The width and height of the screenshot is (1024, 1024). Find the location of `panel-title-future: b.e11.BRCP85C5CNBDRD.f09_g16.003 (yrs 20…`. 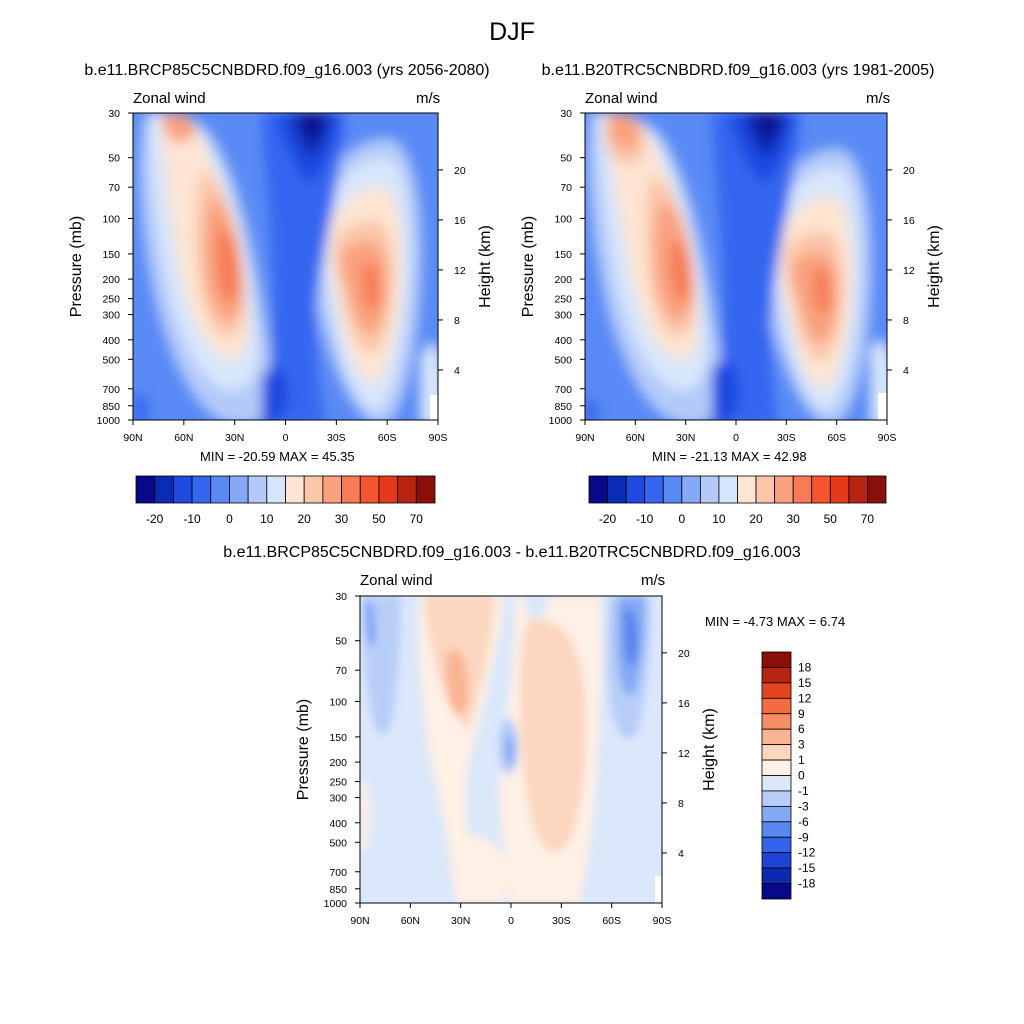

panel-title-future: b.e11.BRCP85C5CNBDRD.f09_g16.003 (yrs 20… is located at coordinates (287, 70).